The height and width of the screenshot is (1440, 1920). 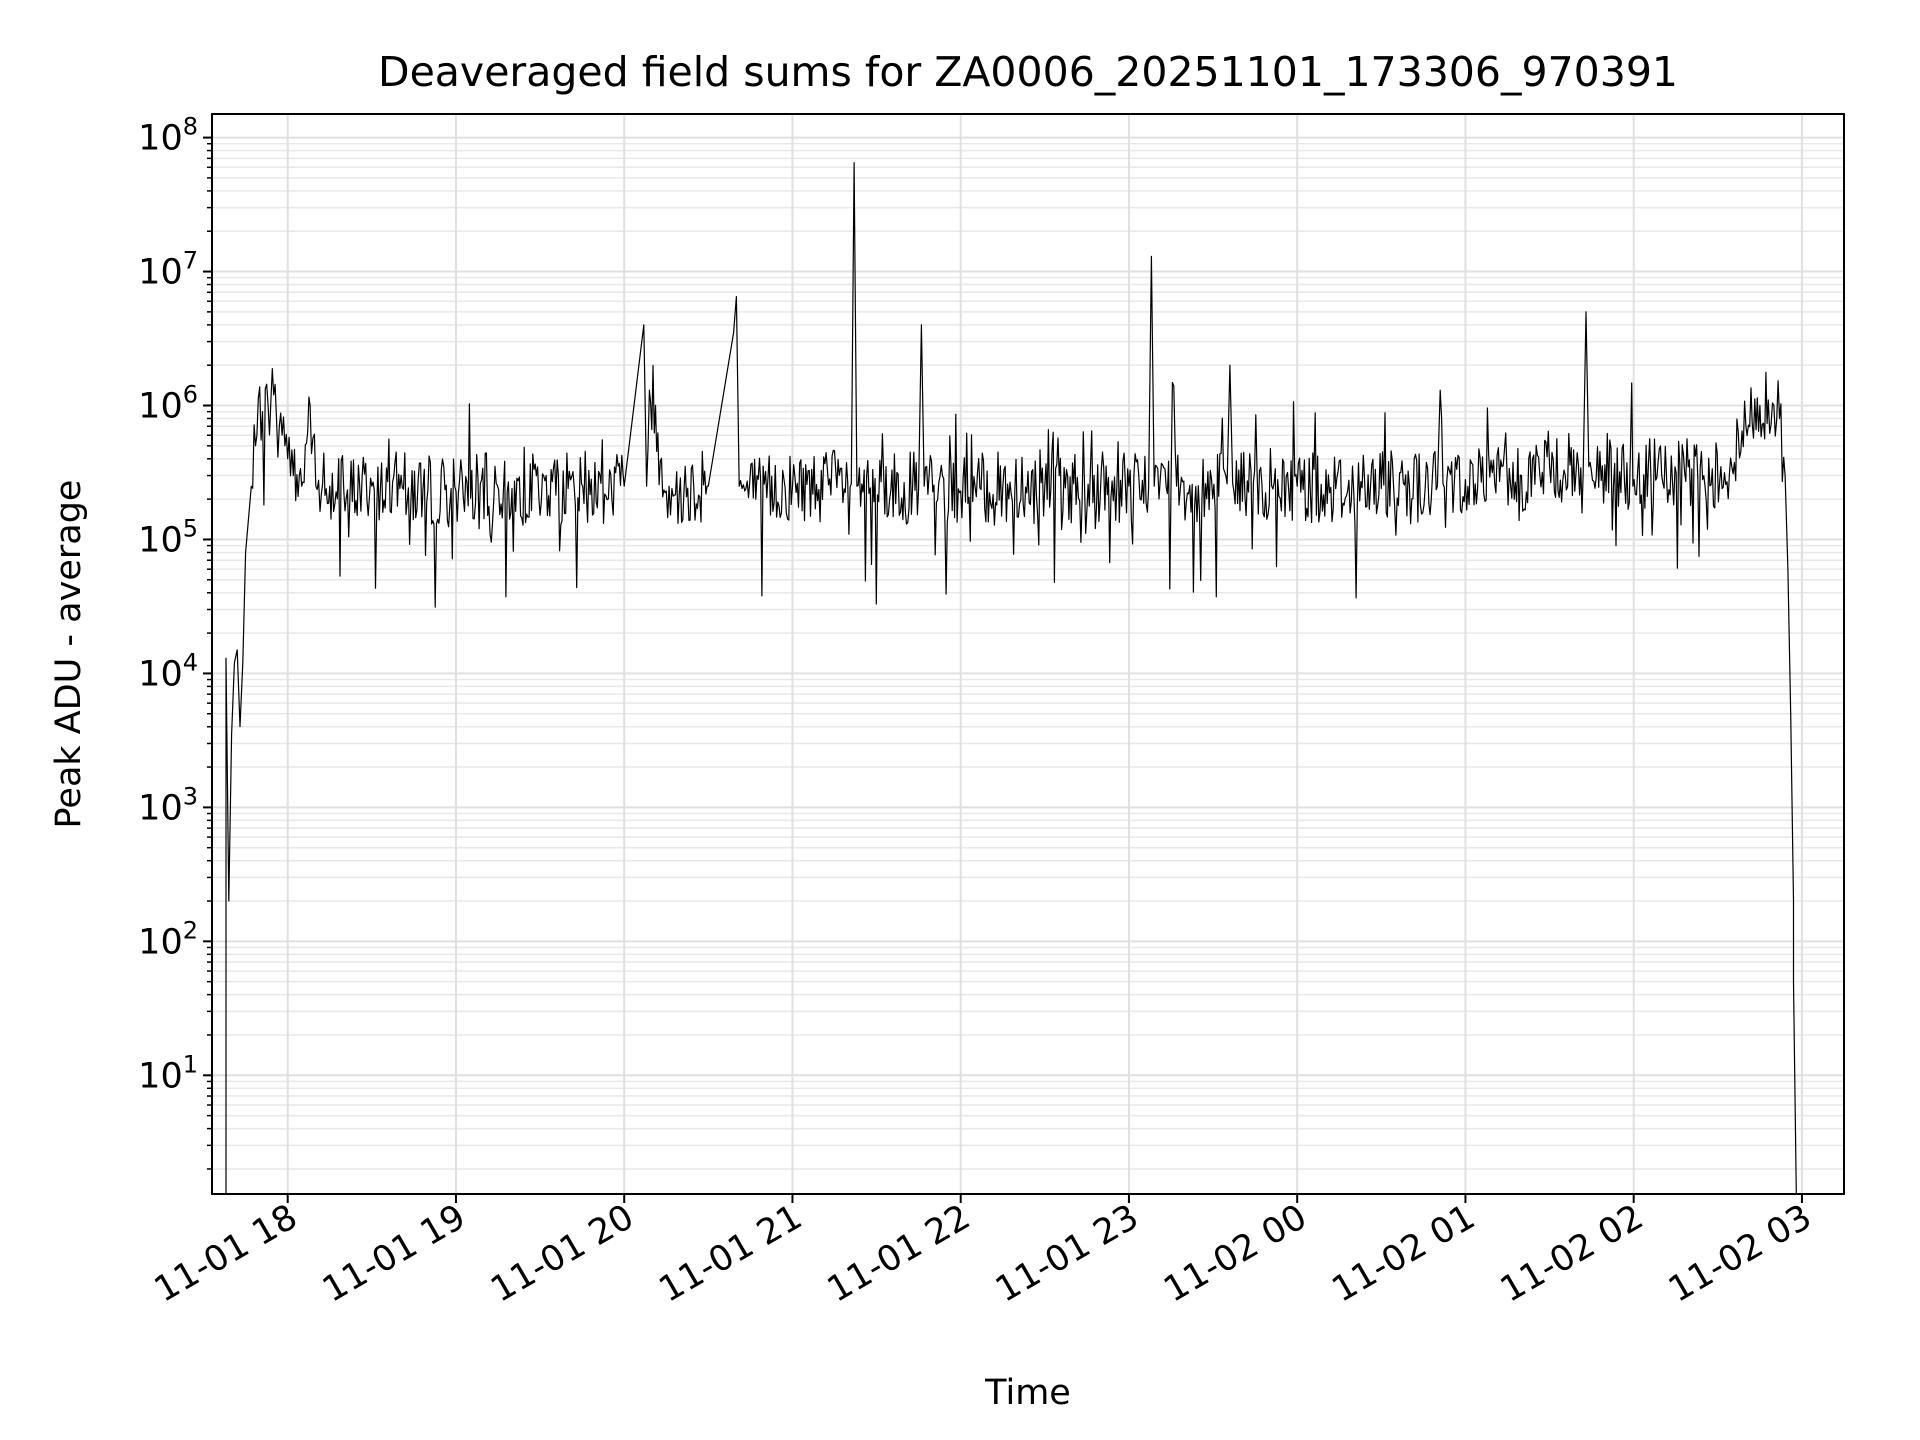 What do you see at coordinates (168, 671) in the screenshot?
I see `y-tick-label: 10⁴` at bounding box center [168, 671].